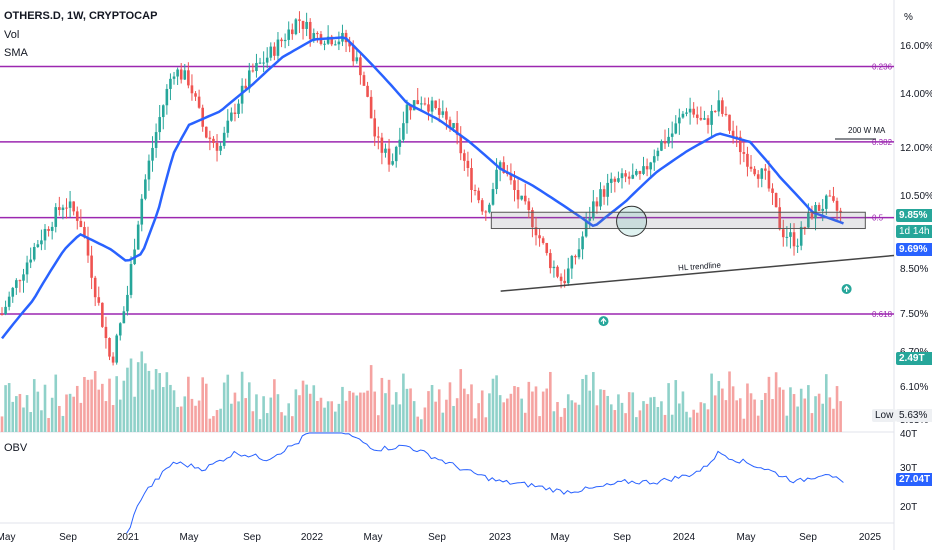 The height and width of the screenshot is (550, 932). Describe the element at coordinates (485, 483) in the screenshot. I see `obv-line` at that location.